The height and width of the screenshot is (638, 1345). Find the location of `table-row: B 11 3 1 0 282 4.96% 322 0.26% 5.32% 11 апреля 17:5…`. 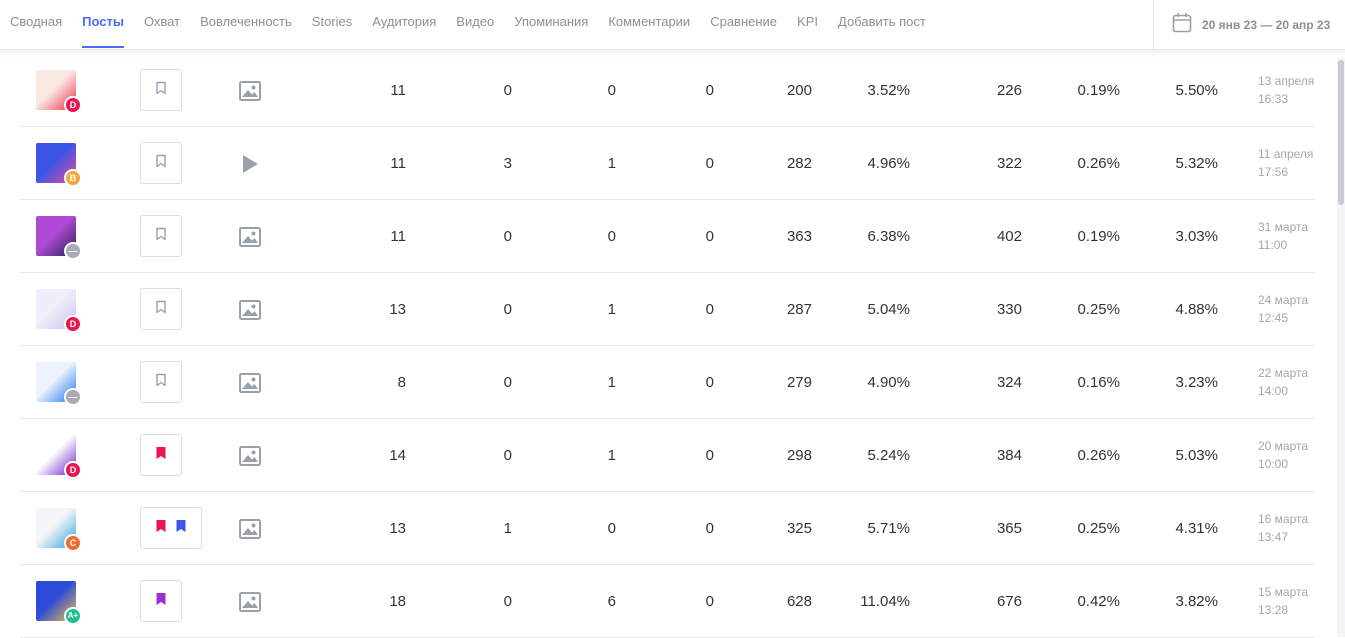

table-row: B 11 3 1 0 282 4.96% 322 0.26% 5.32% 11 апреля 17:5… is located at coordinates (667, 163).